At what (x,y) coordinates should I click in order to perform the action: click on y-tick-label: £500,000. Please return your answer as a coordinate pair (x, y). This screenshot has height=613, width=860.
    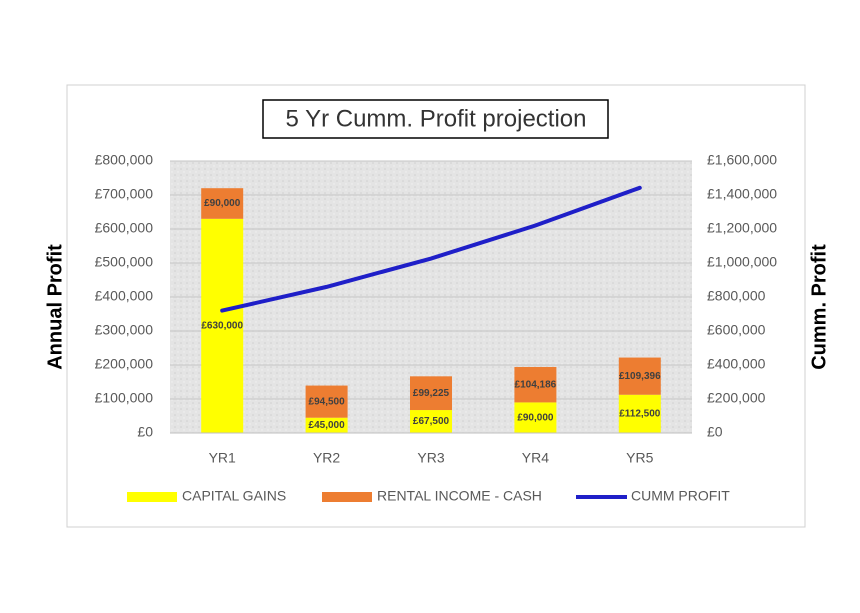
    Looking at the image, I should click on (124, 262).